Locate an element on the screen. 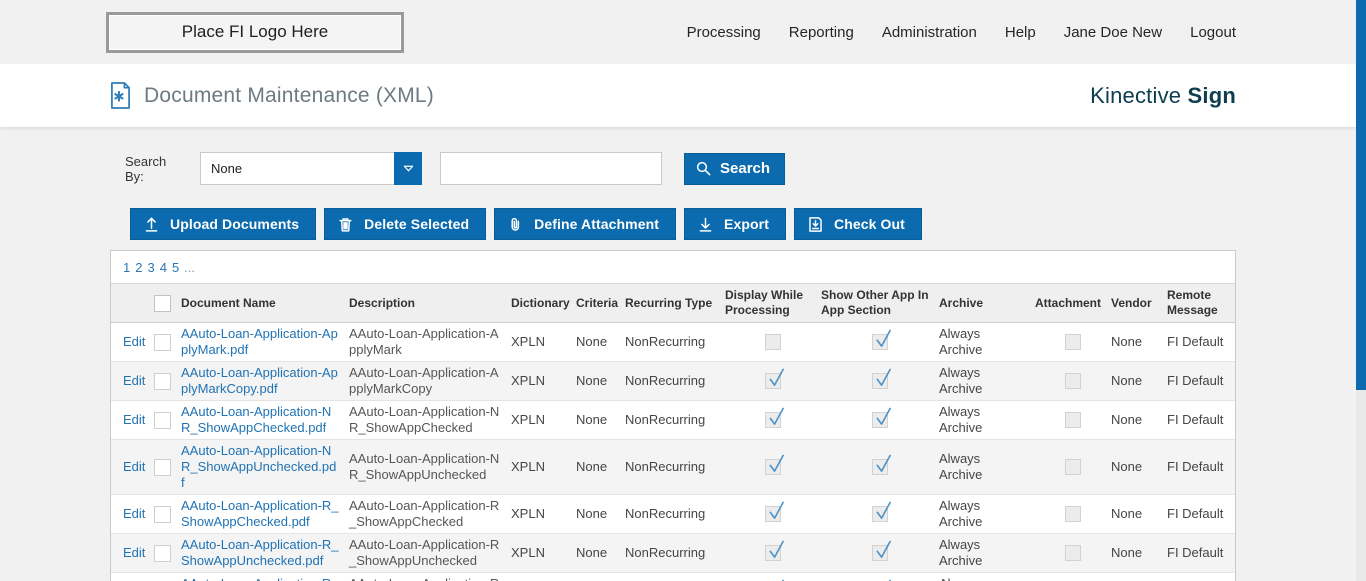 The width and height of the screenshot is (1366, 581). upload-icon is located at coordinates (151, 224).